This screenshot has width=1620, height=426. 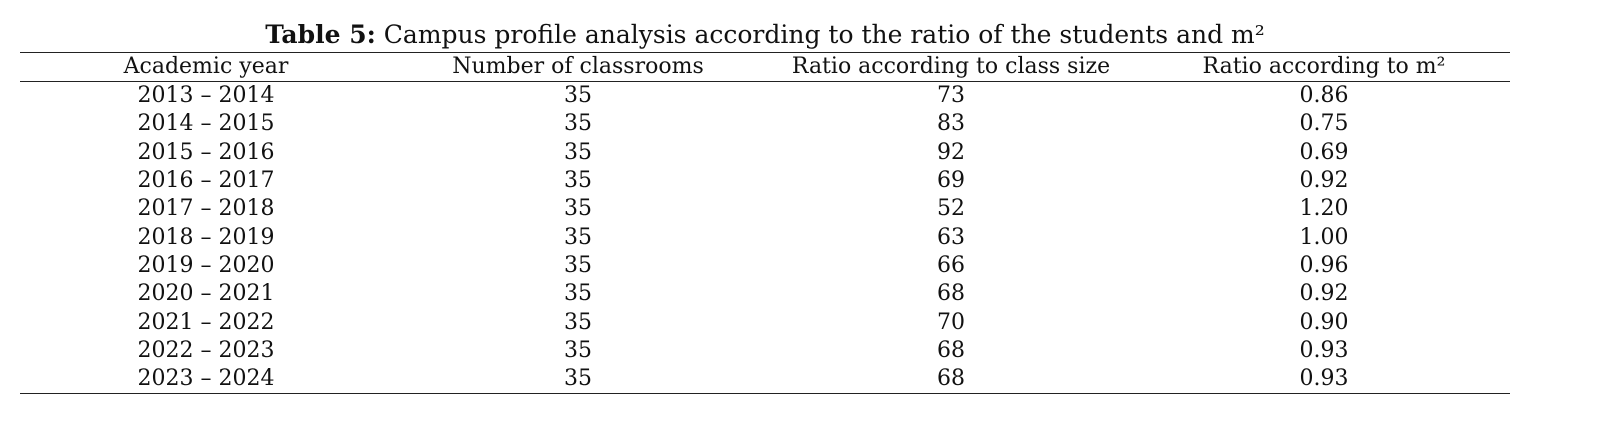 I want to click on table-row: 2015 – 2016 35 92 0.69, so click(x=765, y=153).